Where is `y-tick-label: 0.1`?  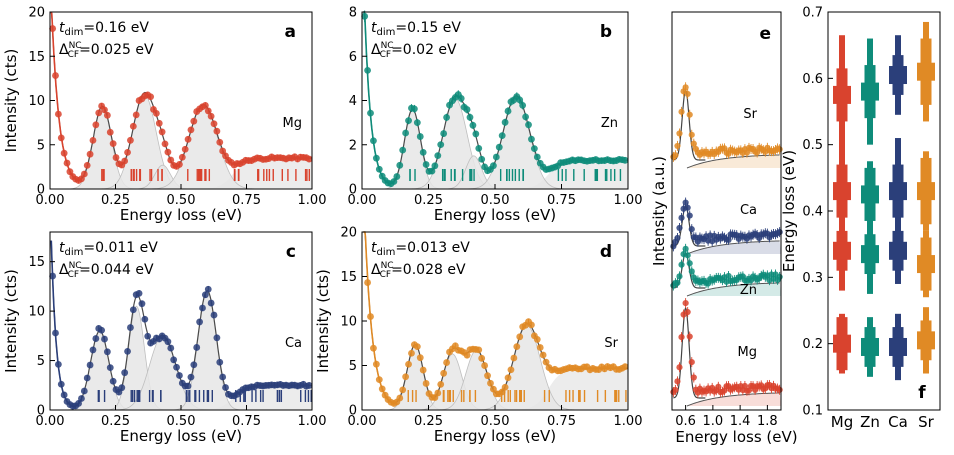
y-tick-label: 0.1 is located at coordinates (812, 411).